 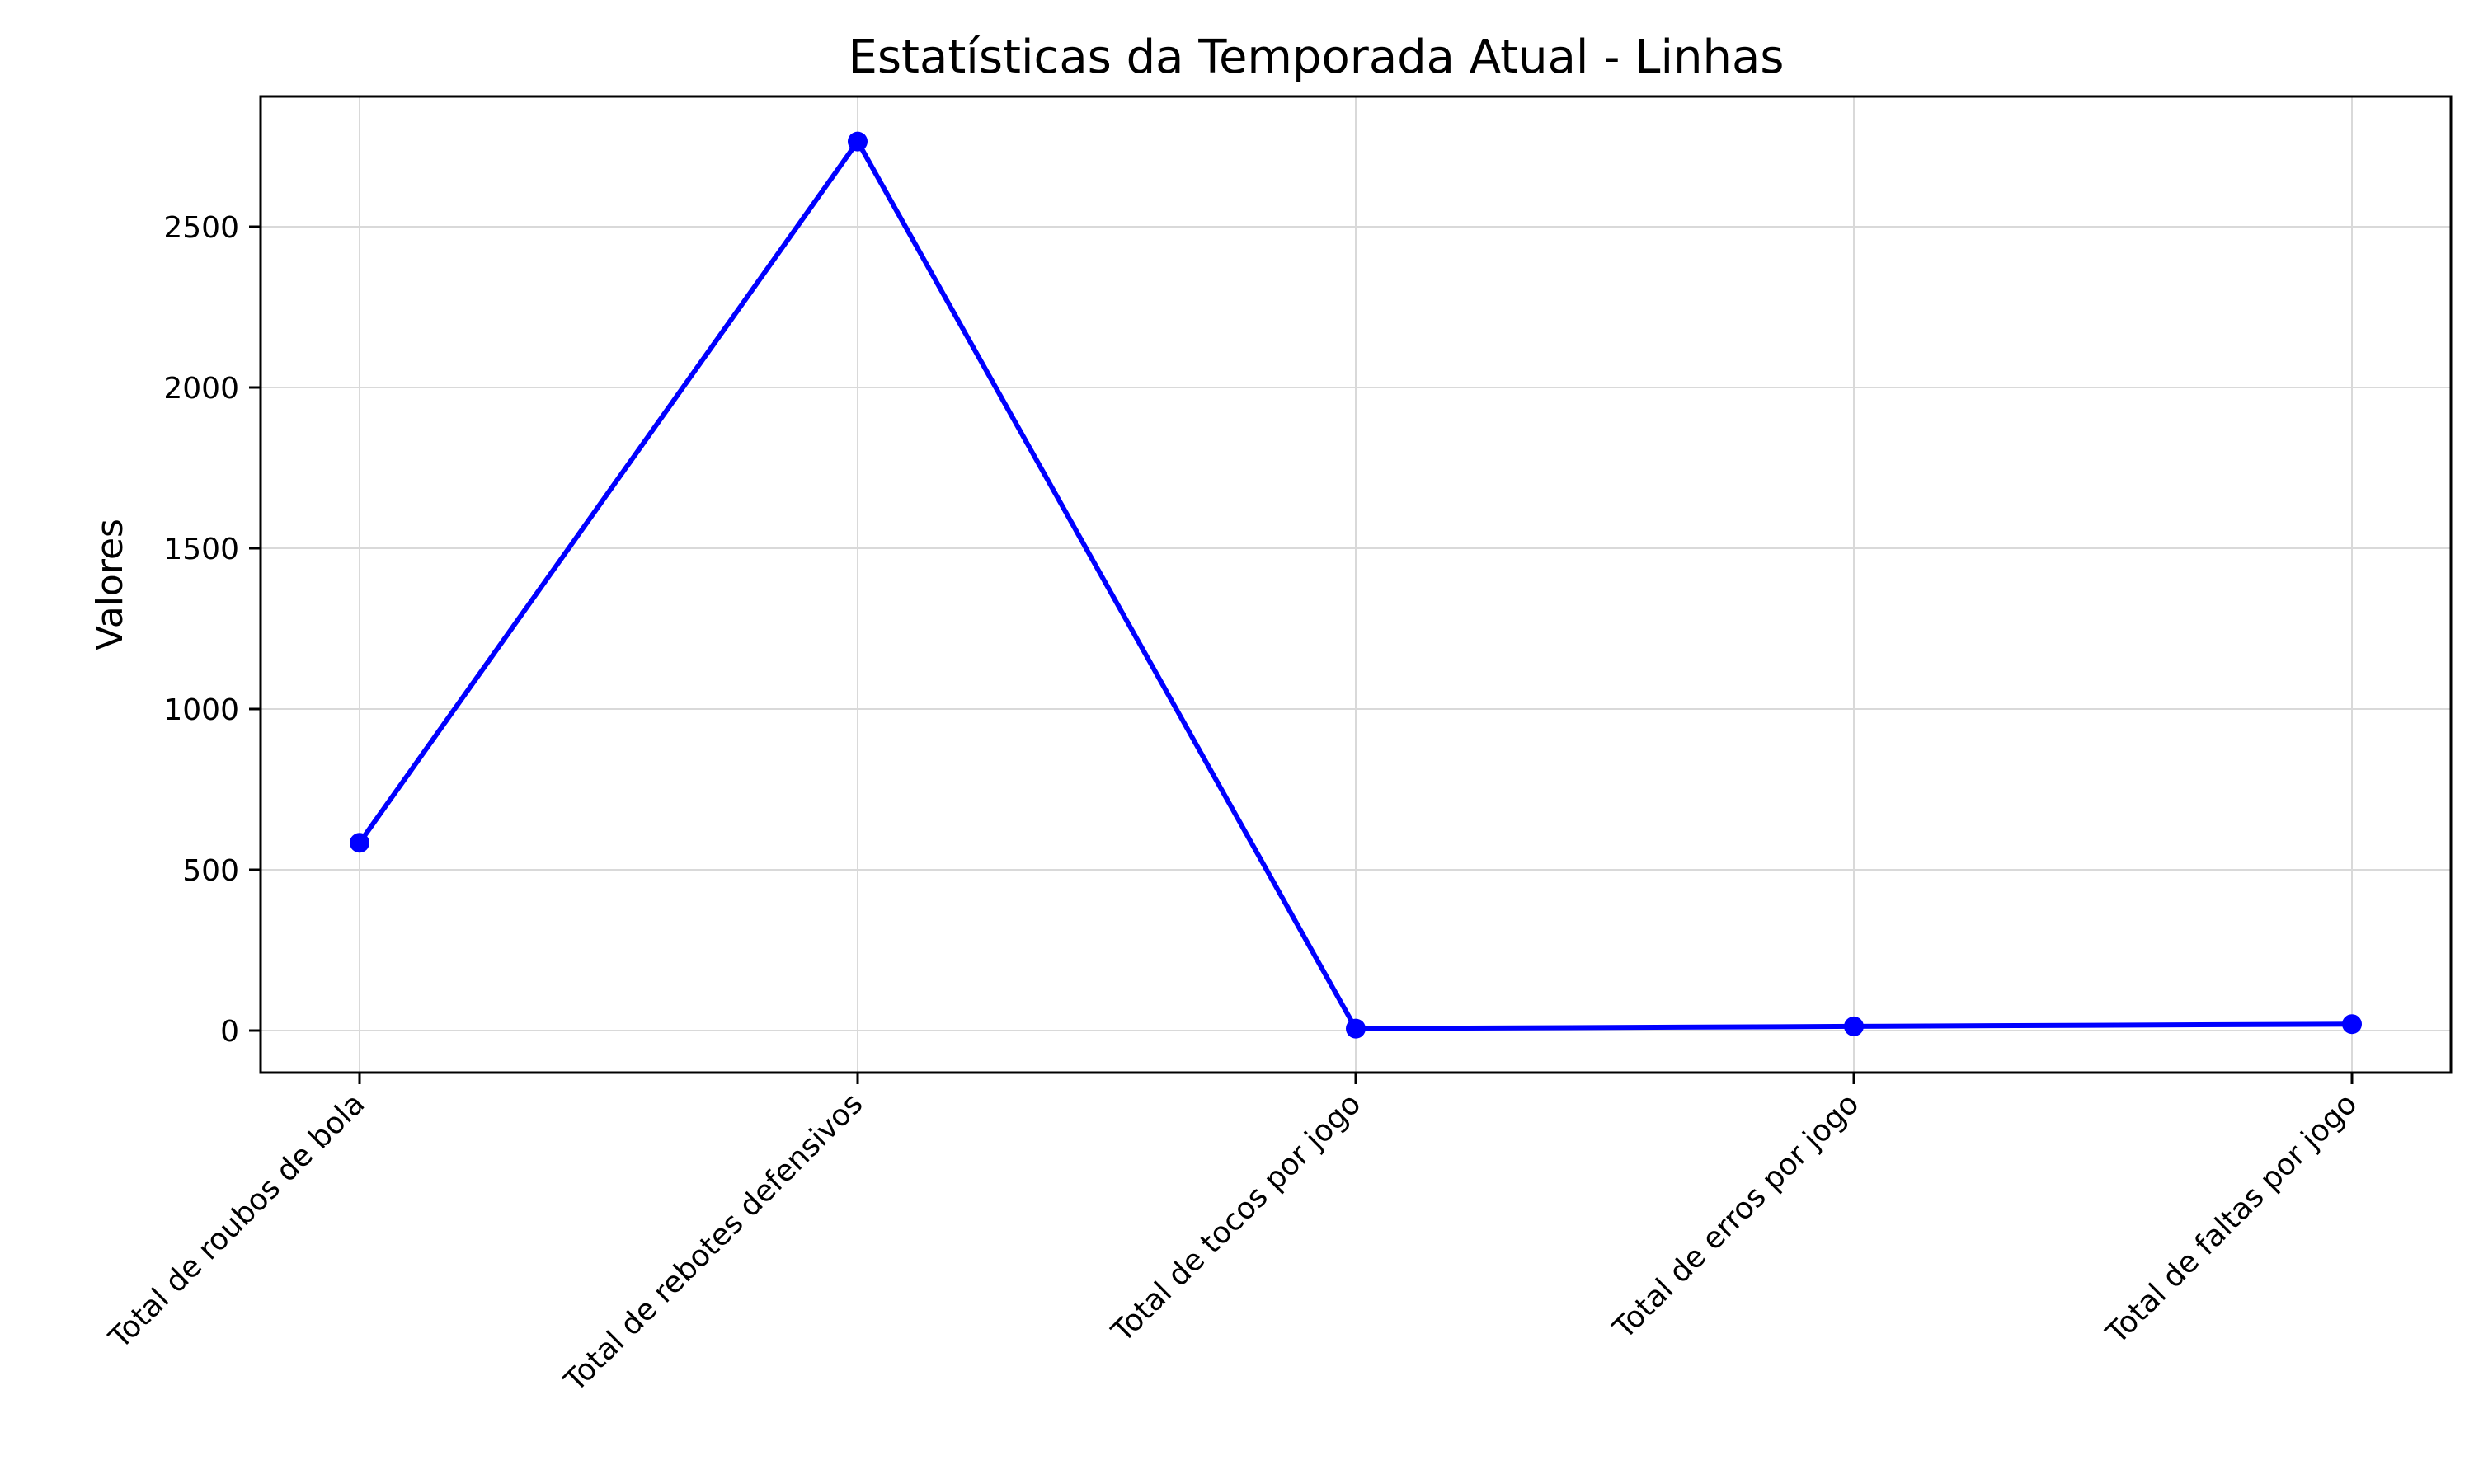 I want to click on y-axis-label: Valores, so click(x=110, y=584).